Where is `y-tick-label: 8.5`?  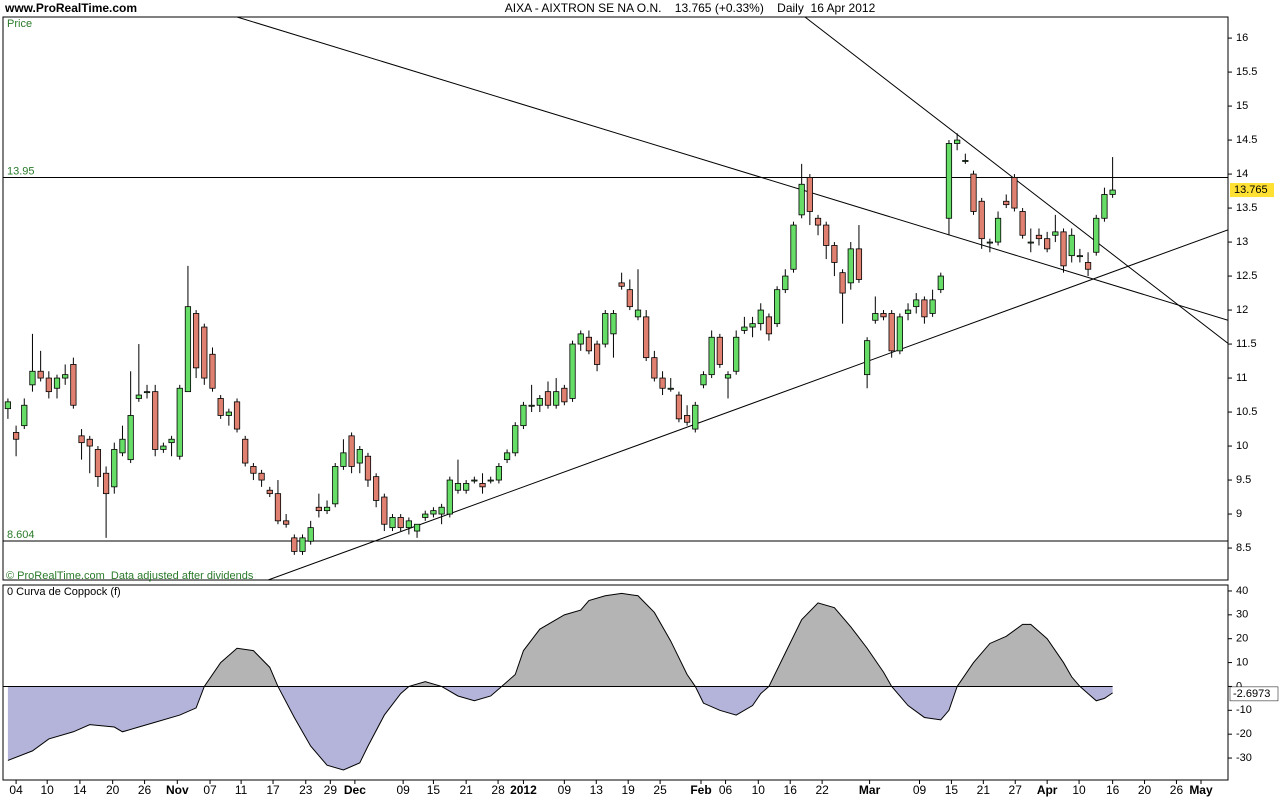 y-tick-label: 8.5 is located at coordinates (1243, 548).